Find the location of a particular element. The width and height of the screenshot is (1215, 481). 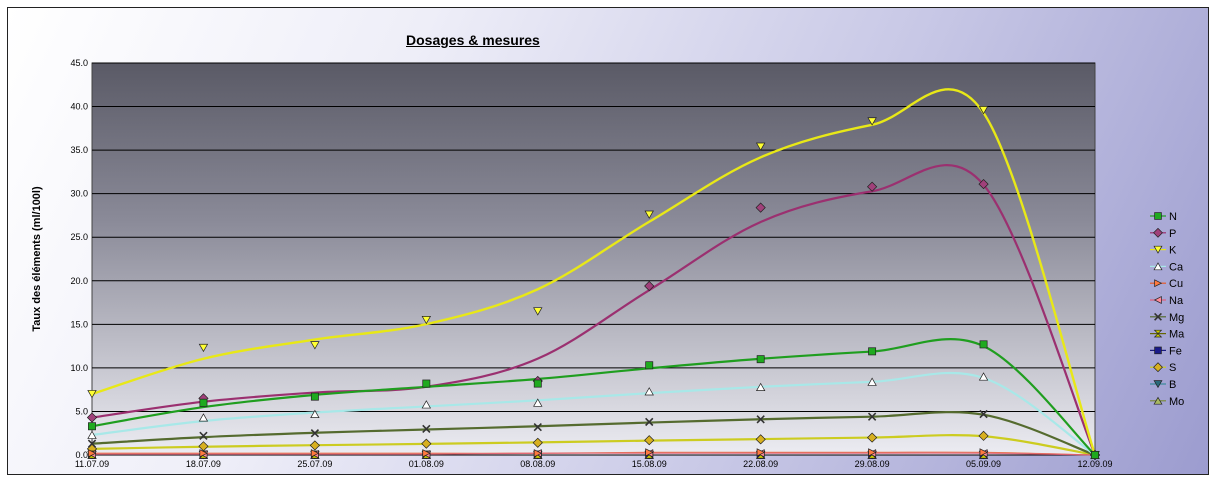

chart-title: Dosages & mesures is located at coordinates (473, 40).